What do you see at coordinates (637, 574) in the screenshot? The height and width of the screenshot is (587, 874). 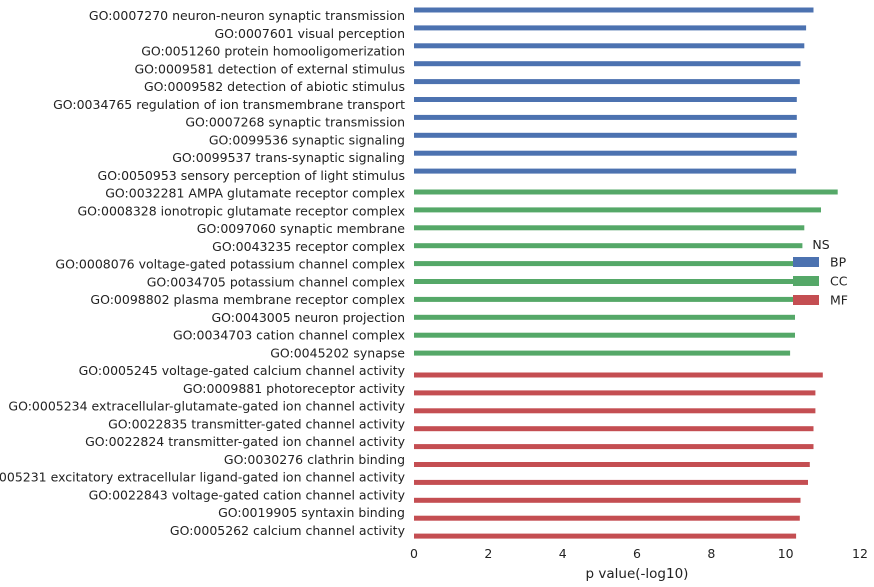 I see `x-axis-label: p value(-log10)` at bounding box center [637, 574].